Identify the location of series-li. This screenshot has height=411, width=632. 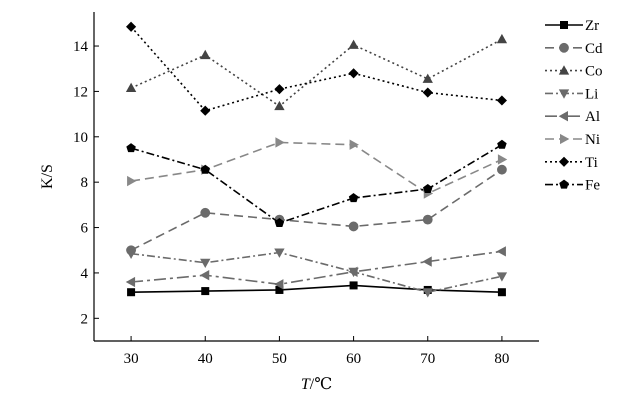
(316, 273).